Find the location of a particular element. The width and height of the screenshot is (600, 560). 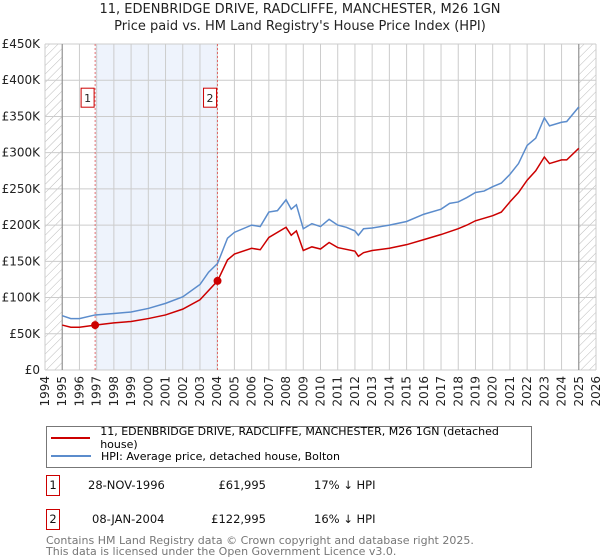

sale-marker-label: 2 is located at coordinates (210, 98).